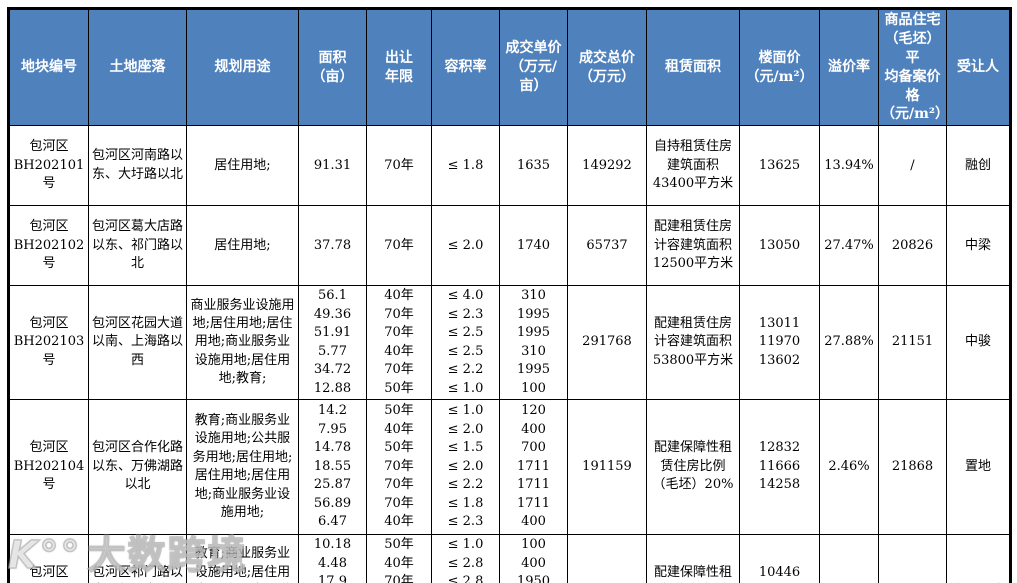  What do you see at coordinates (399, 467) in the screenshot?
I see `cell-tenure: 50年 40年 50年 70年 70年 70年 40年` at bounding box center [399, 467].